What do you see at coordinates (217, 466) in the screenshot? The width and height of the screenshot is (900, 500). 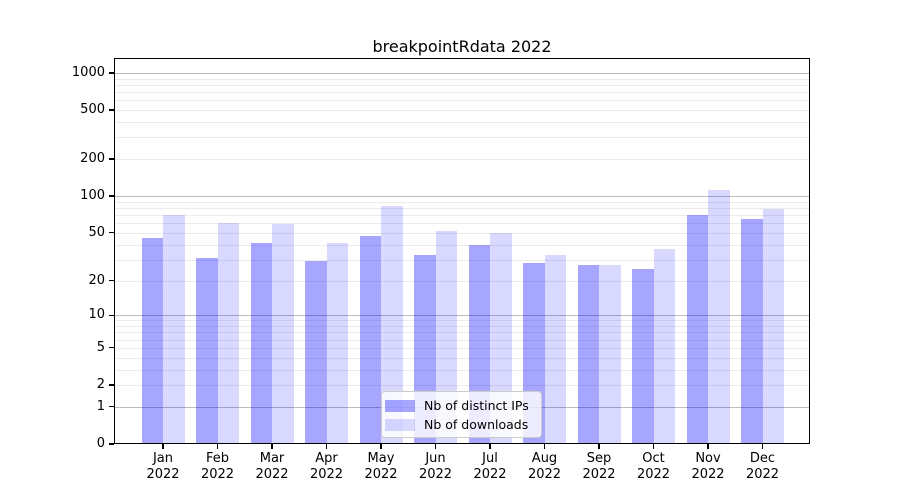 I see `x-tick-label: Feb 2022` at bounding box center [217, 466].